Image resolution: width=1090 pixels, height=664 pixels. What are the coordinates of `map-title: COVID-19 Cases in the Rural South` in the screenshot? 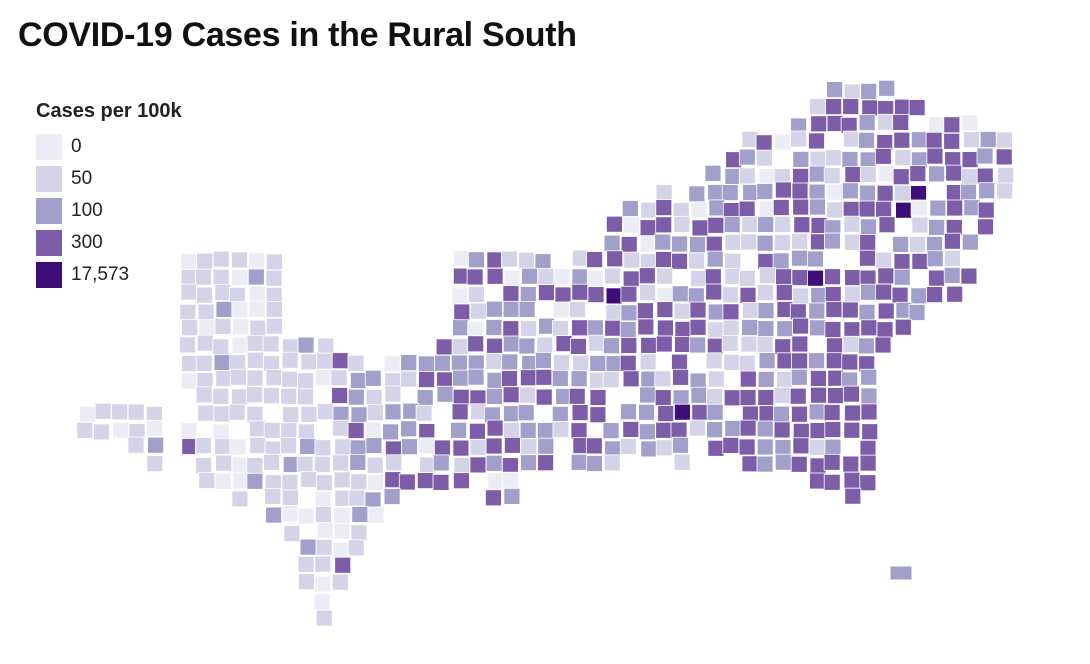 It's located at (297, 35).